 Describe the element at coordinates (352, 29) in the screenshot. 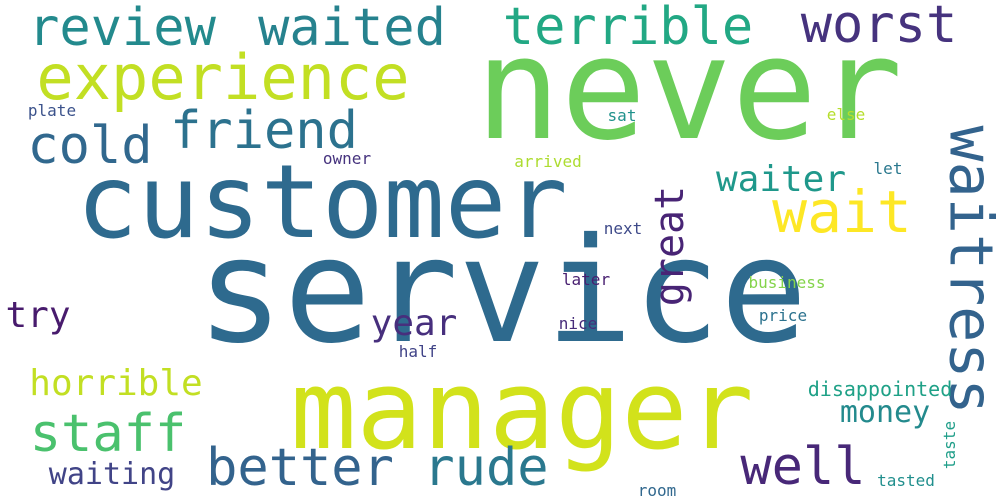

I see `word-waited: waited` at that location.